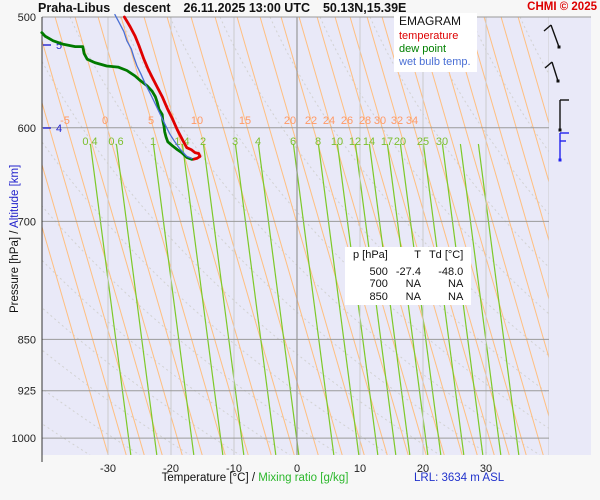 This screenshot has width=600, height=500. What do you see at coordinates (442, 142) in the screenshot?
I see `mixing-ratio-label: 30` at bounding box center [442, 142].